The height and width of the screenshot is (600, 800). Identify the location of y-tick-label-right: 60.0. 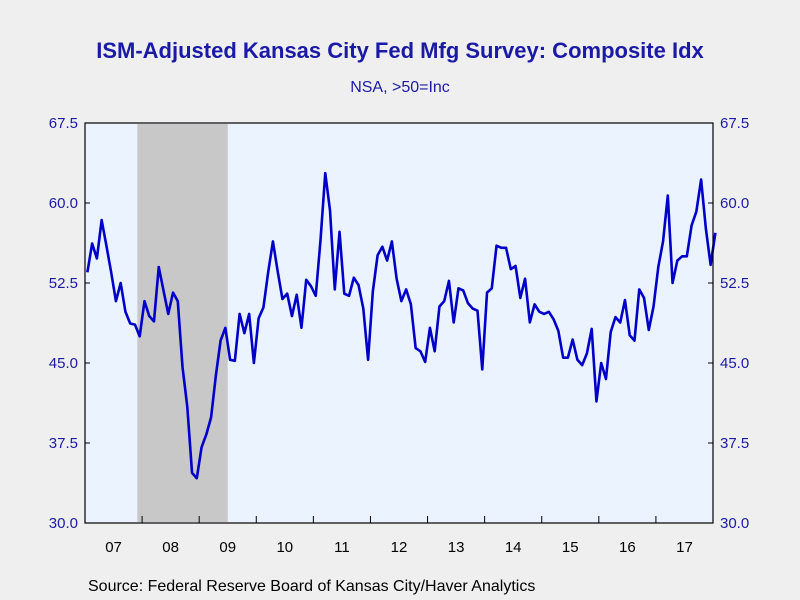
(734, 203).